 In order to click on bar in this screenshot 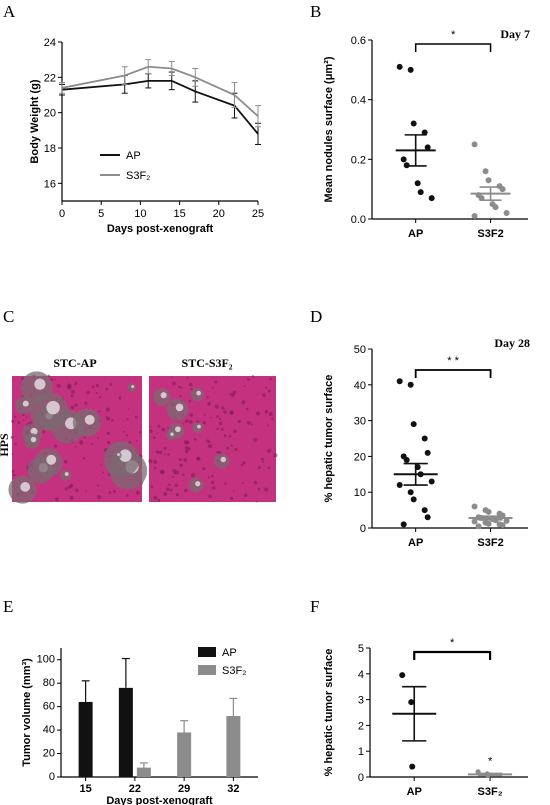, I will do `click(233, 746)`.